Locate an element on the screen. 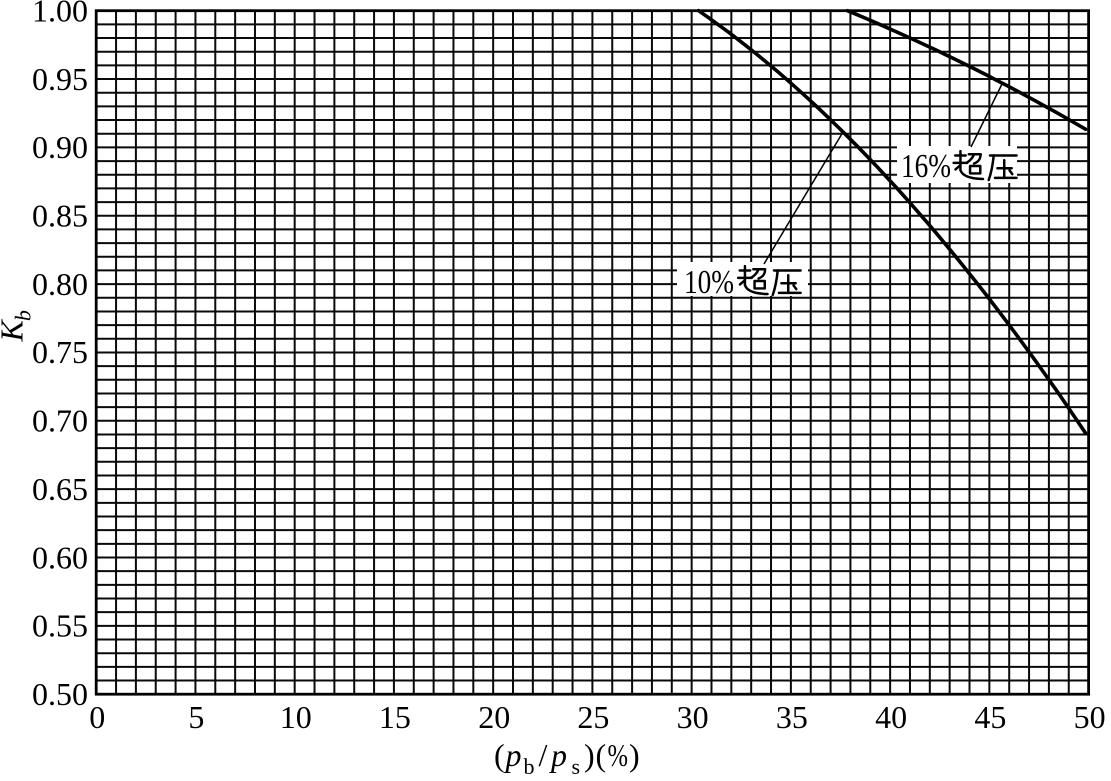  svg-text: 50 is located at coordinates (1090, 717).